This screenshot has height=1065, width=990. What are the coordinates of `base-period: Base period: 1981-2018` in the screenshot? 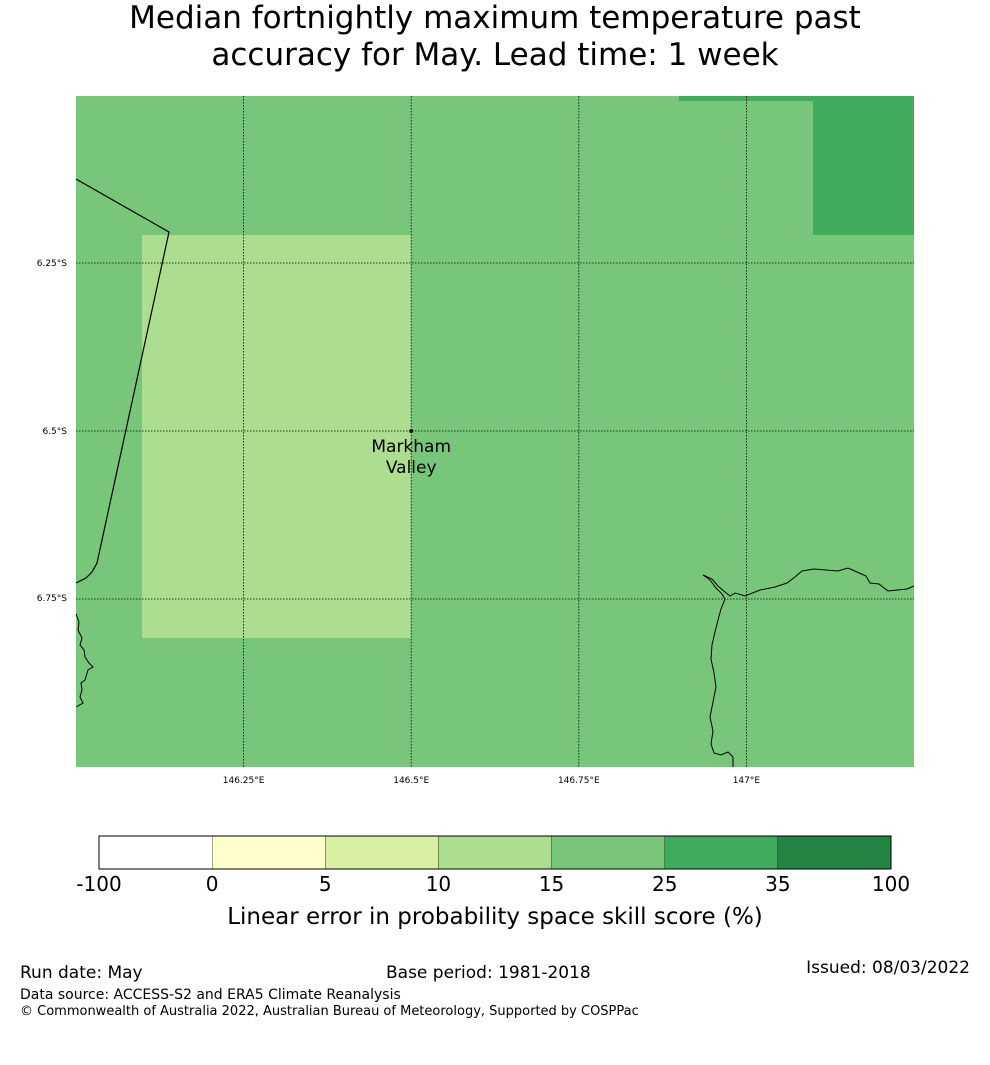 It's located at (488, 973).